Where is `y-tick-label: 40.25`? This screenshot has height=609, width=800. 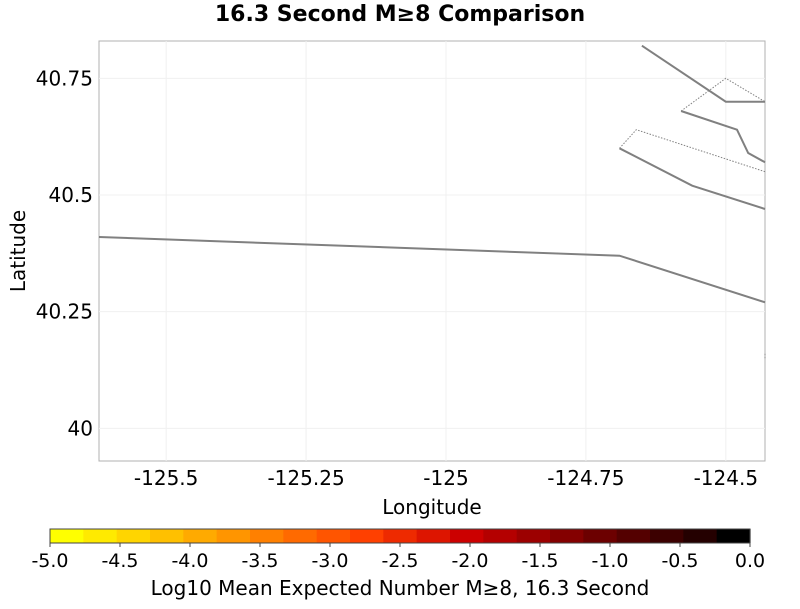 y-tick-label: 40.25 is located at coordinates (64, 312).